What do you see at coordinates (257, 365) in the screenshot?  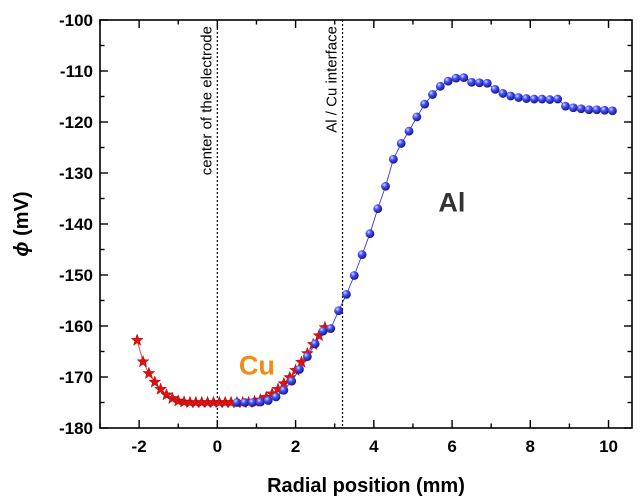 I see `region-label: Cu` at bounding box center [257, 365].